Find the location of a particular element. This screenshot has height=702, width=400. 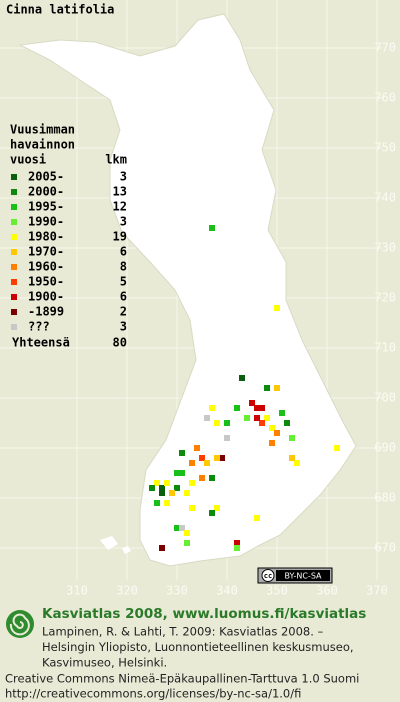

legend-count: 19 is located at coordinates (120, 237).